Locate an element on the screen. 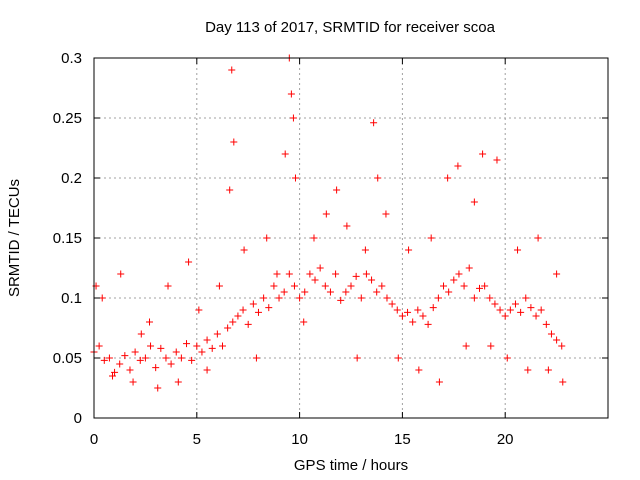 Image resolution: width=640 pixels, height=480 pixels. y-tick-label: 0.25 is located at coordinates (67, 118).